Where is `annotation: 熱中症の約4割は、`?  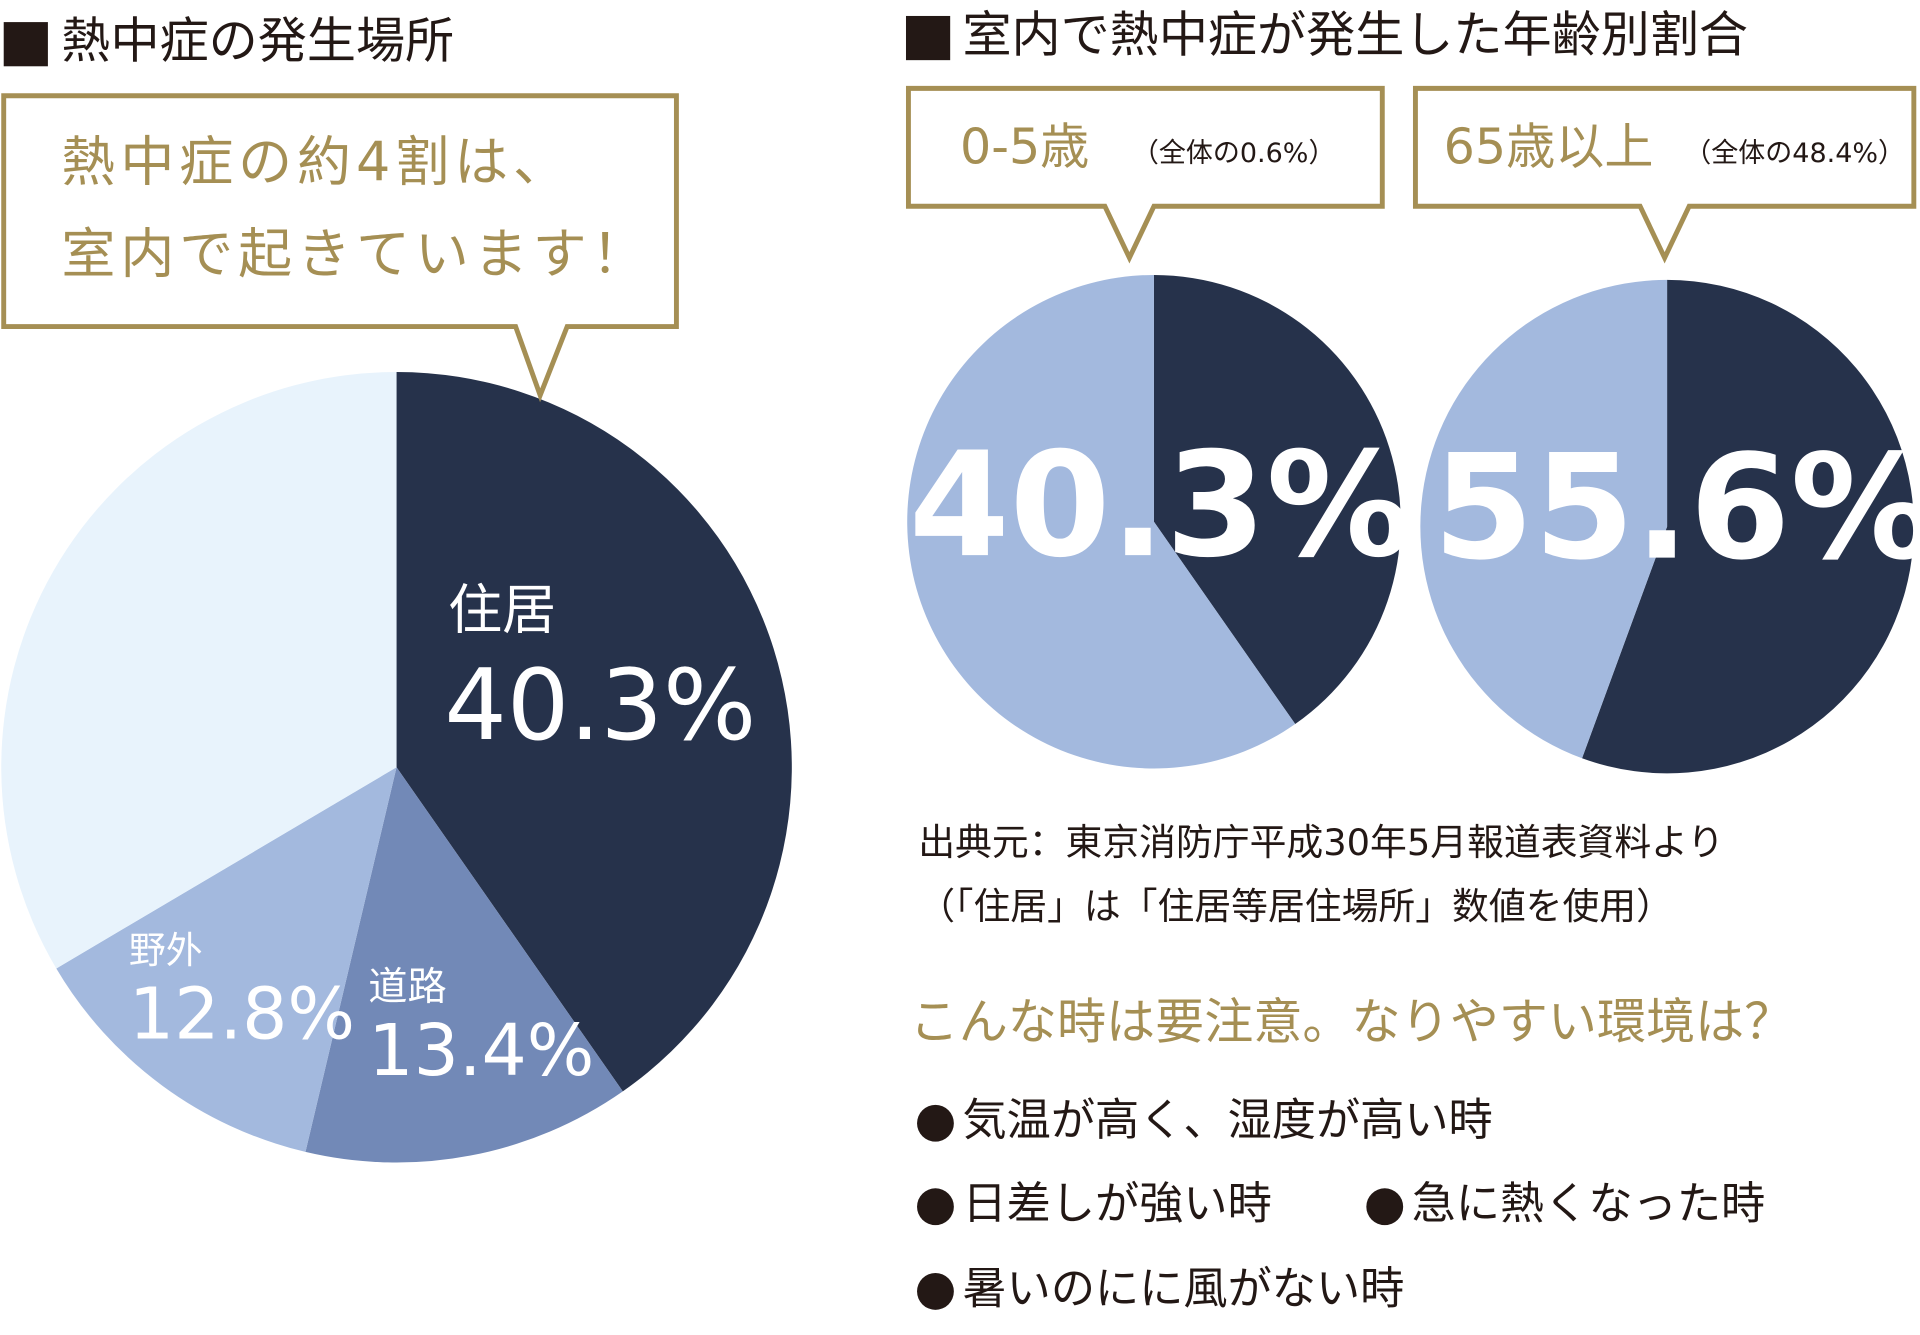 annotation: 熱中症の約4割は、 is located at coordinates (316, 161).